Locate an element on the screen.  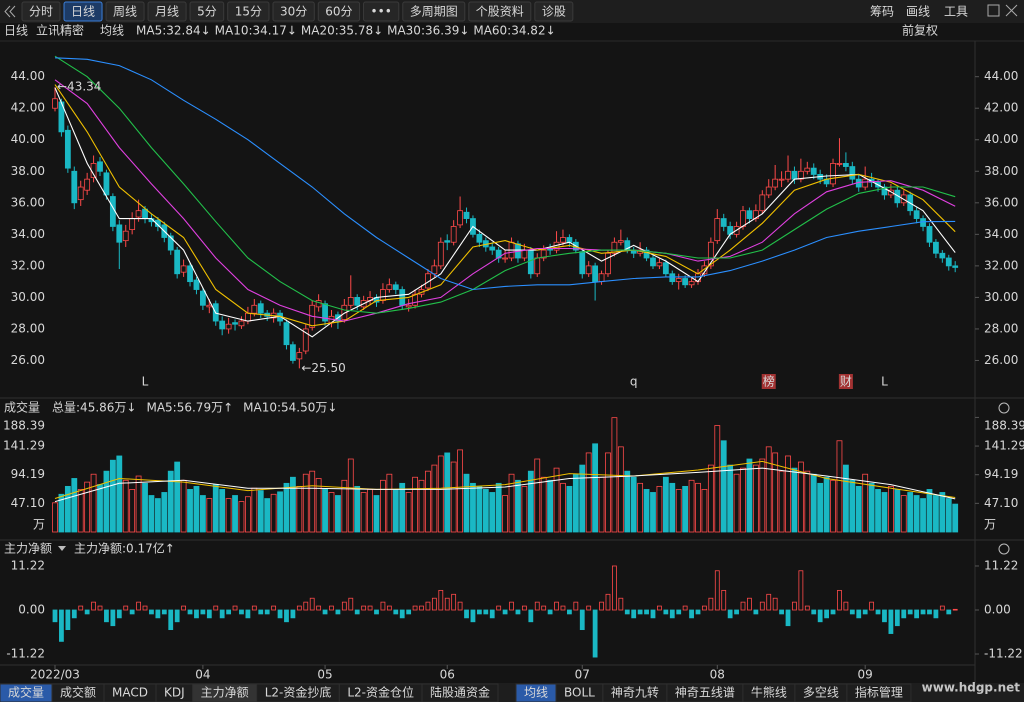
collapse-icon is located at coordinates (10, 11).